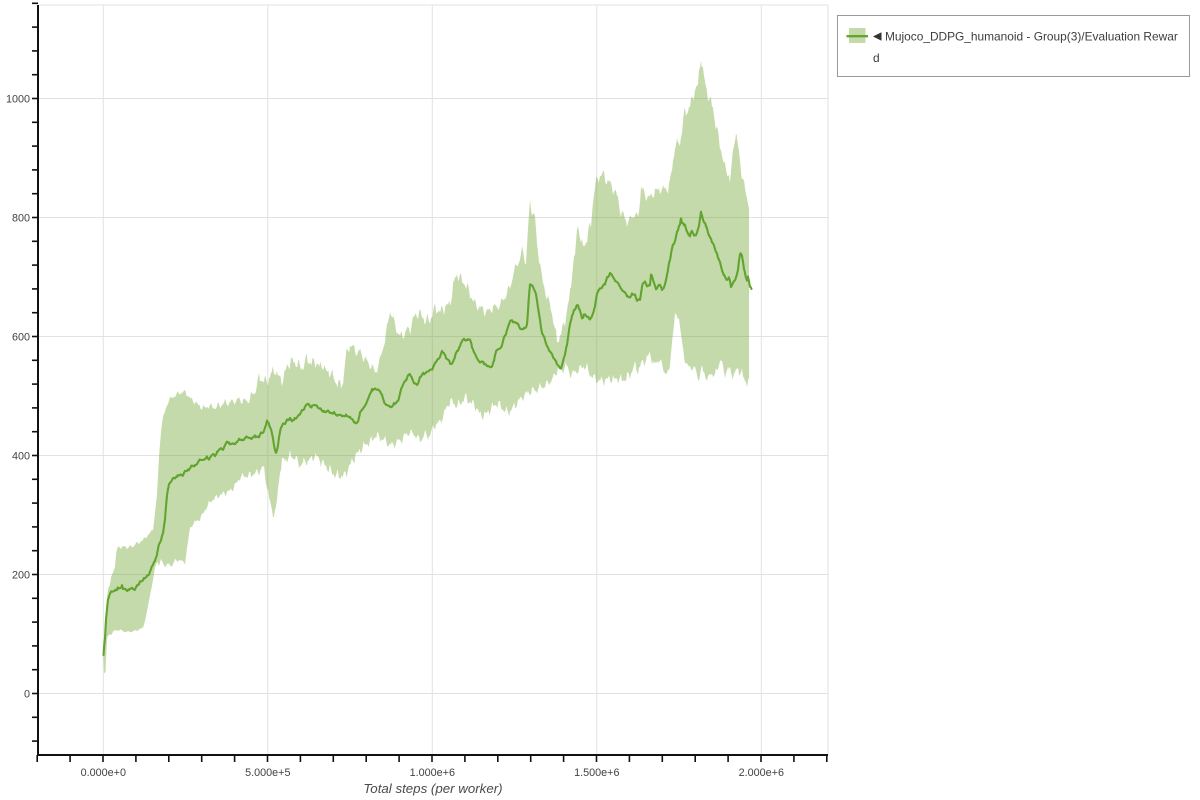  I want to click on svg-text: 1.500e+6, so click(596, 773).